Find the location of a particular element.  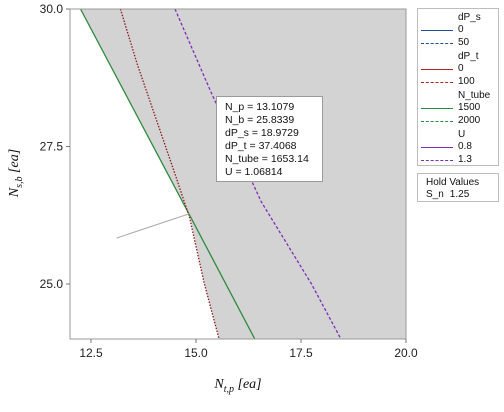

legend-item: 2000 is located at coordinates (459, 121).